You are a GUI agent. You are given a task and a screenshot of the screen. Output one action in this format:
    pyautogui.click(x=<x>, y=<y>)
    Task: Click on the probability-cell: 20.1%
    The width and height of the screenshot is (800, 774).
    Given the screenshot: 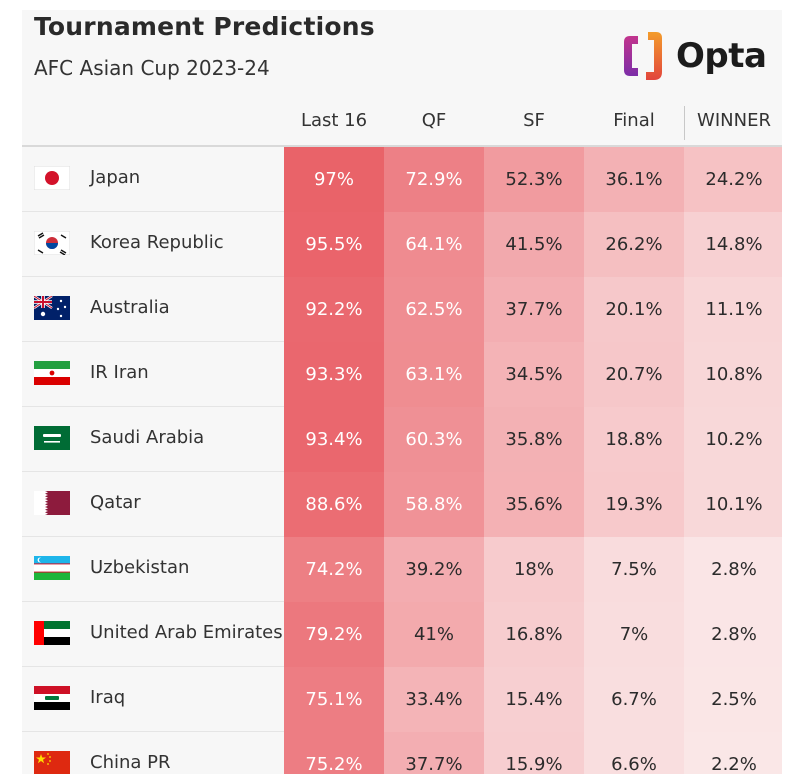 What is the action you would take?
    pyautogui.click(x=634, y=309)
    